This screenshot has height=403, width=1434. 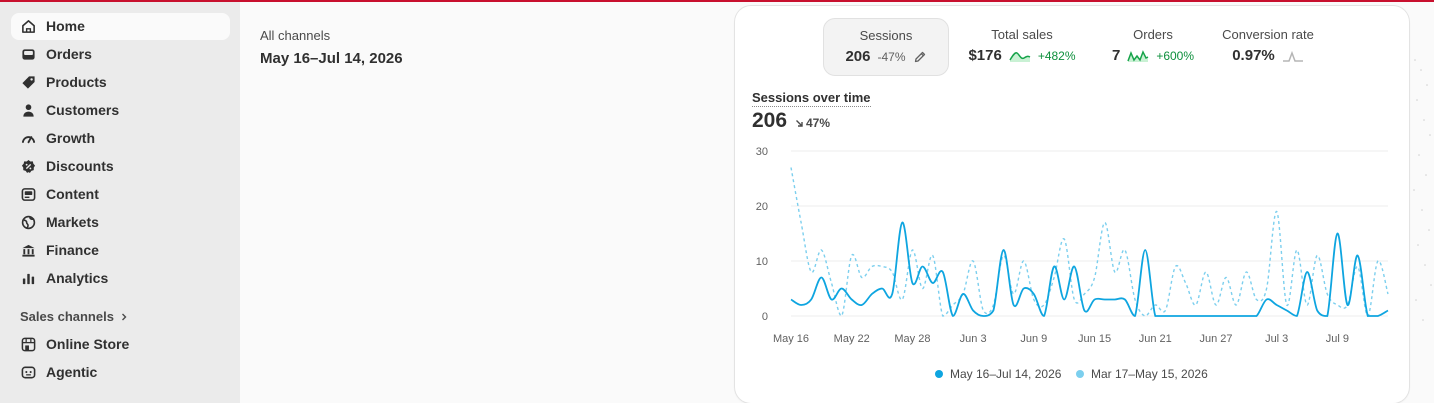 I want to click on sidebar-item-finance: Finance, so click(x=120, y=250).